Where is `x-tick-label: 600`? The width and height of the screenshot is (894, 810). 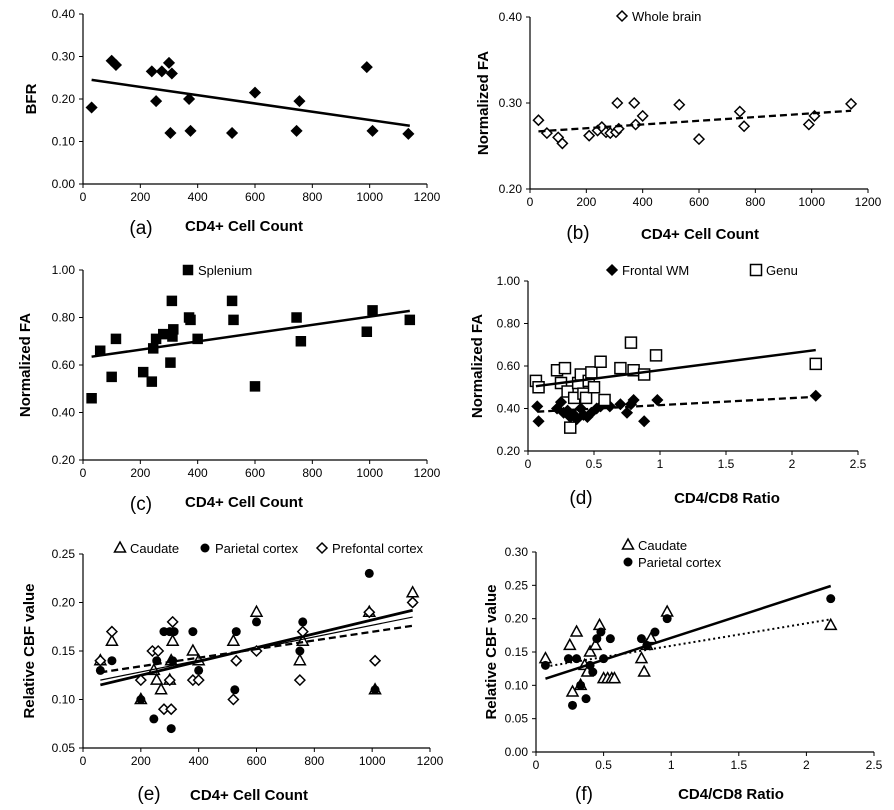 x-tick-label: 600 is located at coordinates (256, 761).